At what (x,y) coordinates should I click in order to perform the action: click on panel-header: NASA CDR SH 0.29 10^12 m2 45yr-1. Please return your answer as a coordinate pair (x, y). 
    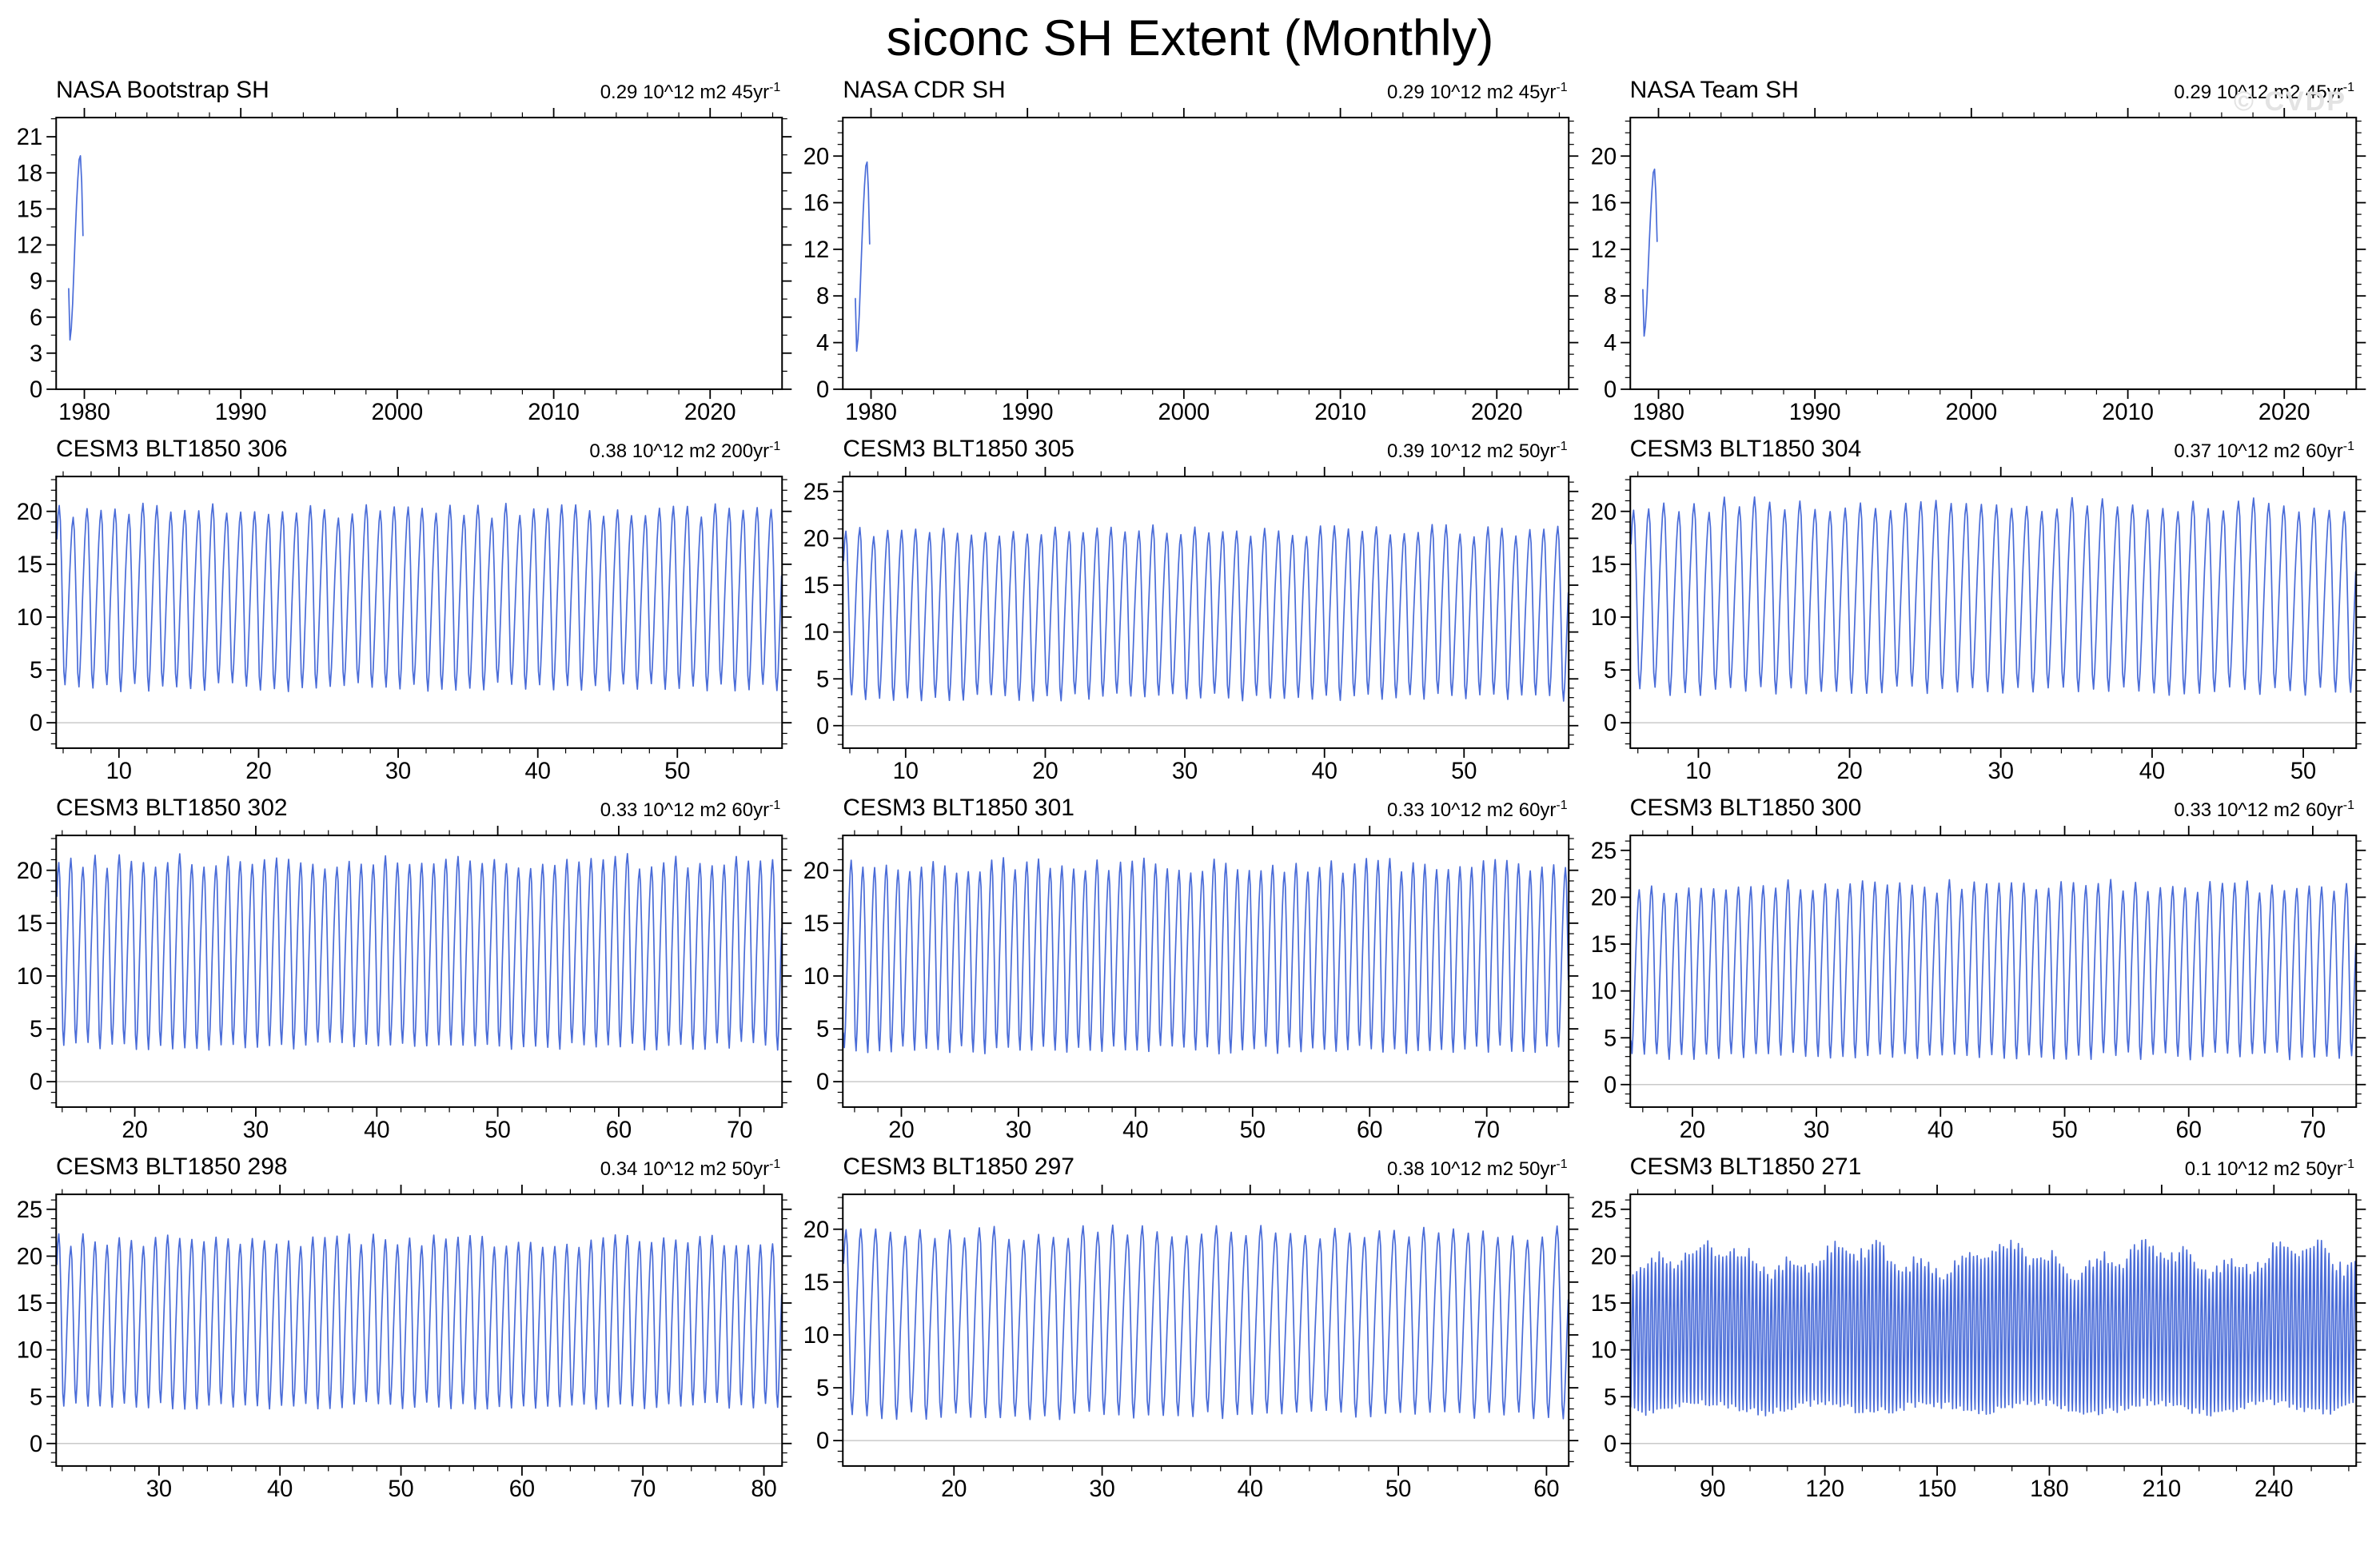
    Looking at the image, I should click on (1189, 89).